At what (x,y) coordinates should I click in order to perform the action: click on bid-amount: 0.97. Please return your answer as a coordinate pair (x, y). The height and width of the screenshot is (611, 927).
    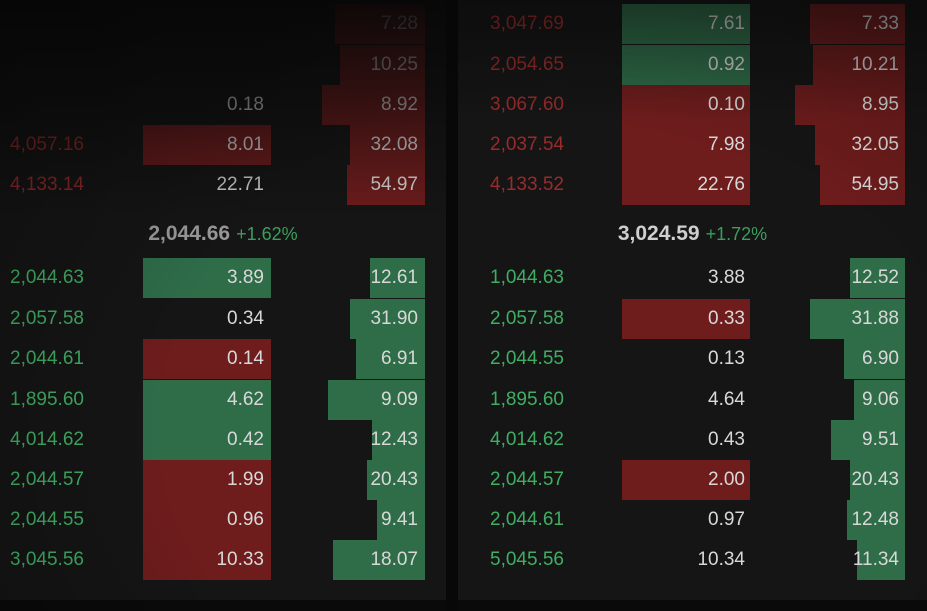
    Looking at the image, I should click on (726, 519).